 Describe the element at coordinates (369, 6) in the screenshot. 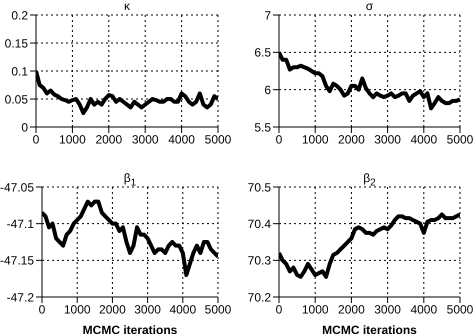

I see `chart-title: σ` at that location.